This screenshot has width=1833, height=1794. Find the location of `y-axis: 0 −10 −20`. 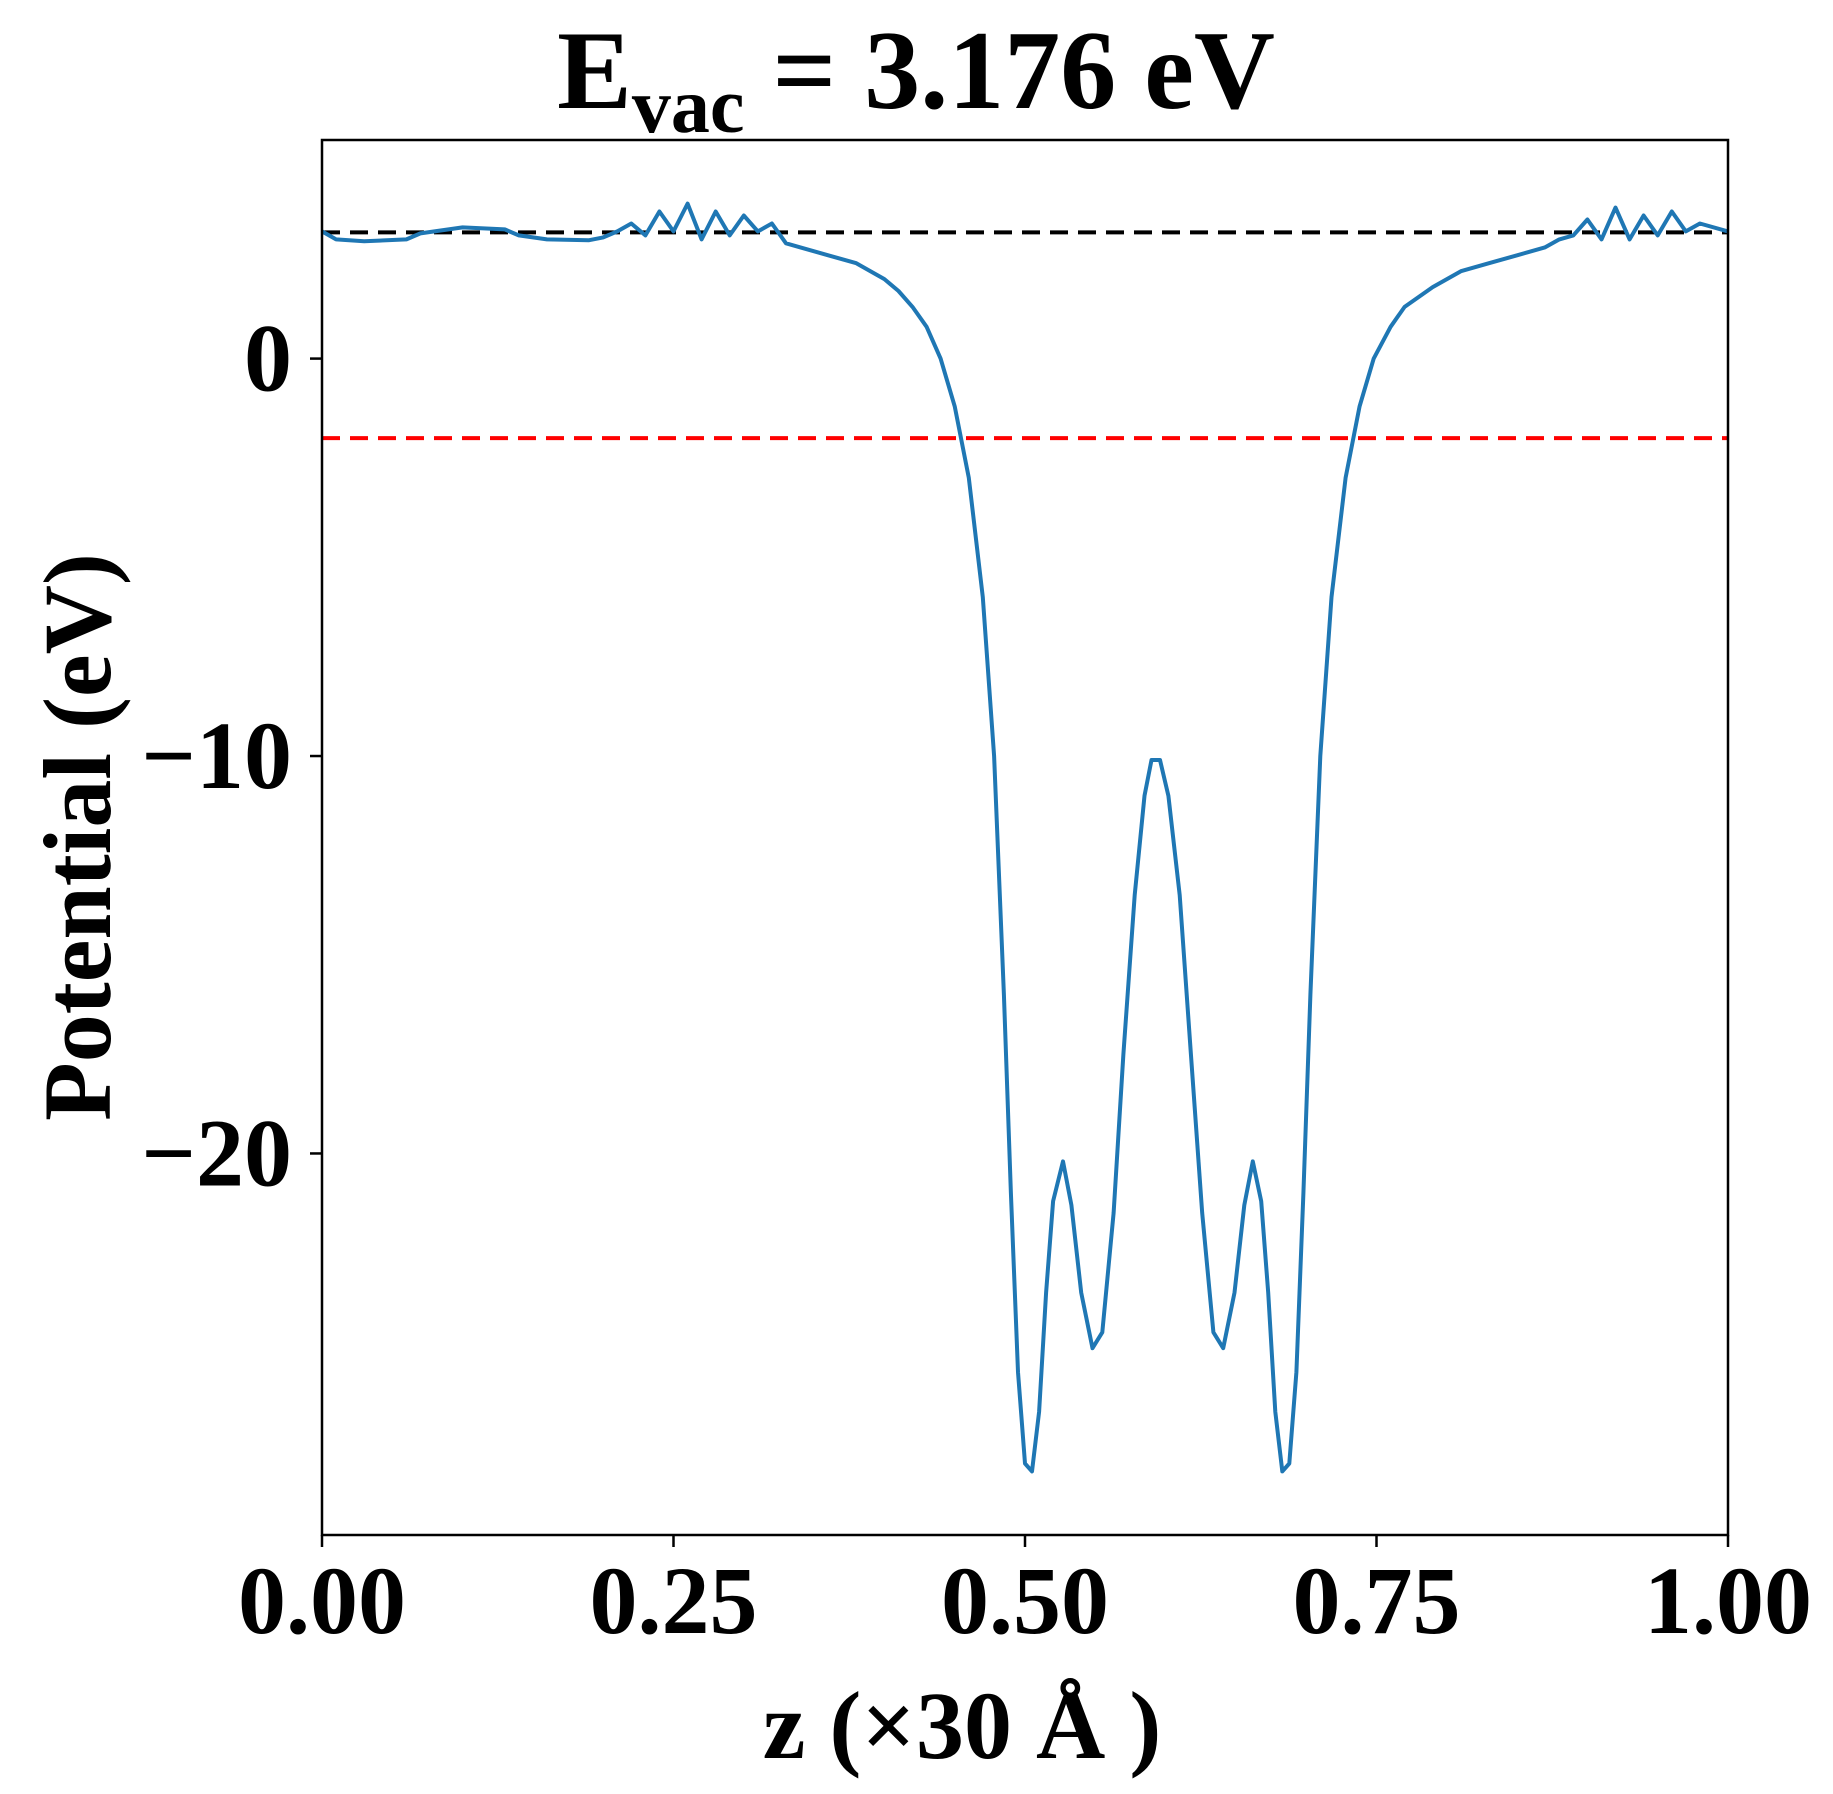

y-axis: 0 −10 −20 is located at coordinates (231, 755).